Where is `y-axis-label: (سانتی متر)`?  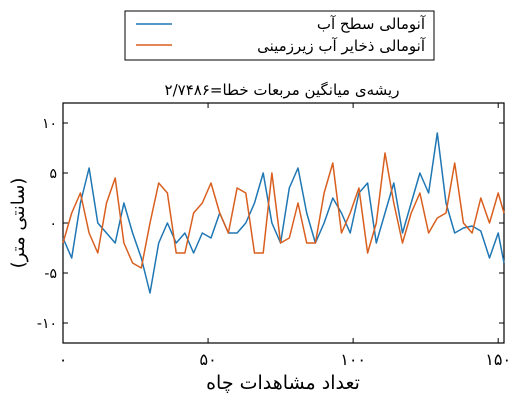
y-axis-label: (سانتی متر) is located at coordinates (18, 223).